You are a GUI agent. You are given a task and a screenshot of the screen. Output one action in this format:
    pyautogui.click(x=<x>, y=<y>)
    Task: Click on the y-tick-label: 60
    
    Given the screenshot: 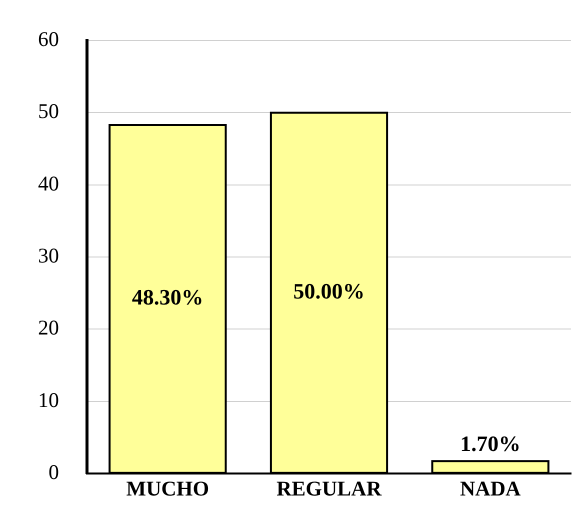 What is the action you would take?
    pyautogui.click(x=48, y=39)
    